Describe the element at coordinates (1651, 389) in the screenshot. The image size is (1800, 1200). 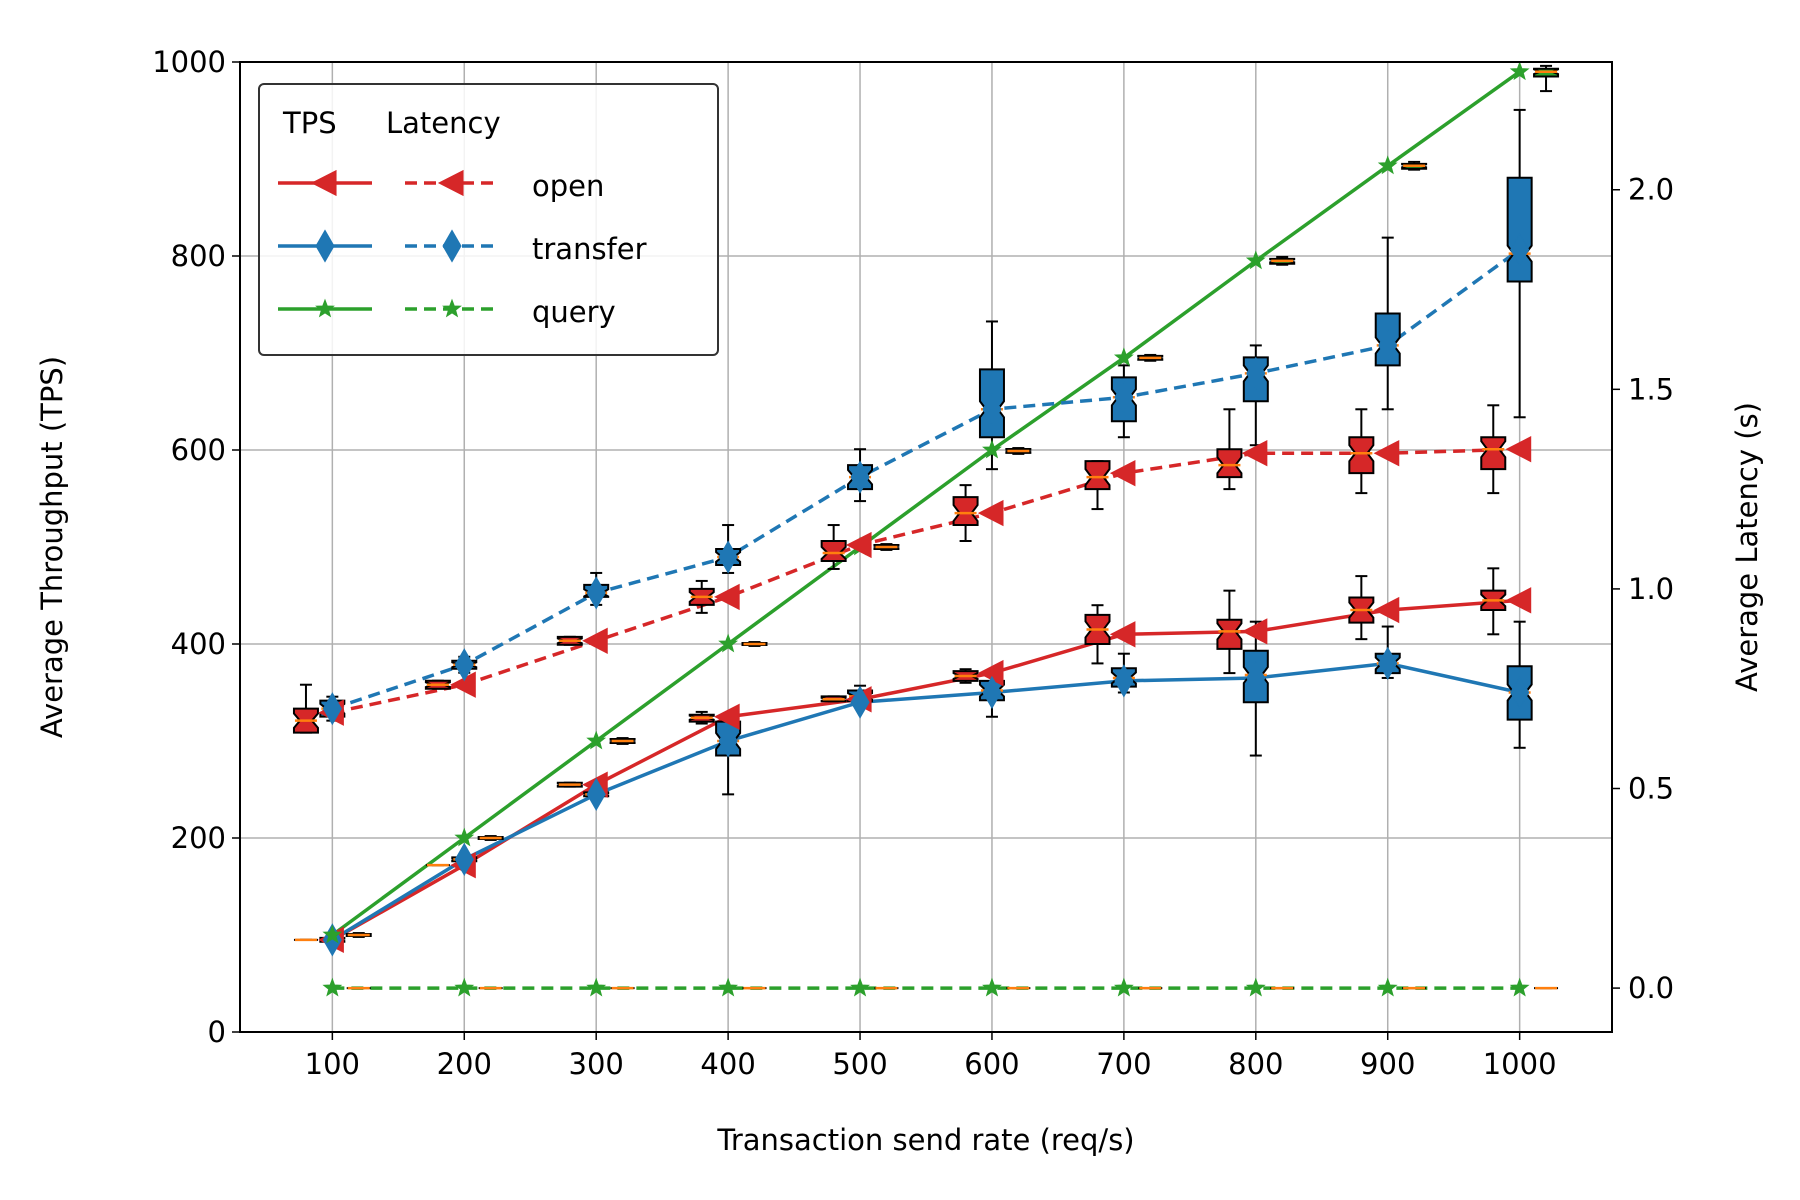
I see `y2-tick-label: 1.5` at that location.